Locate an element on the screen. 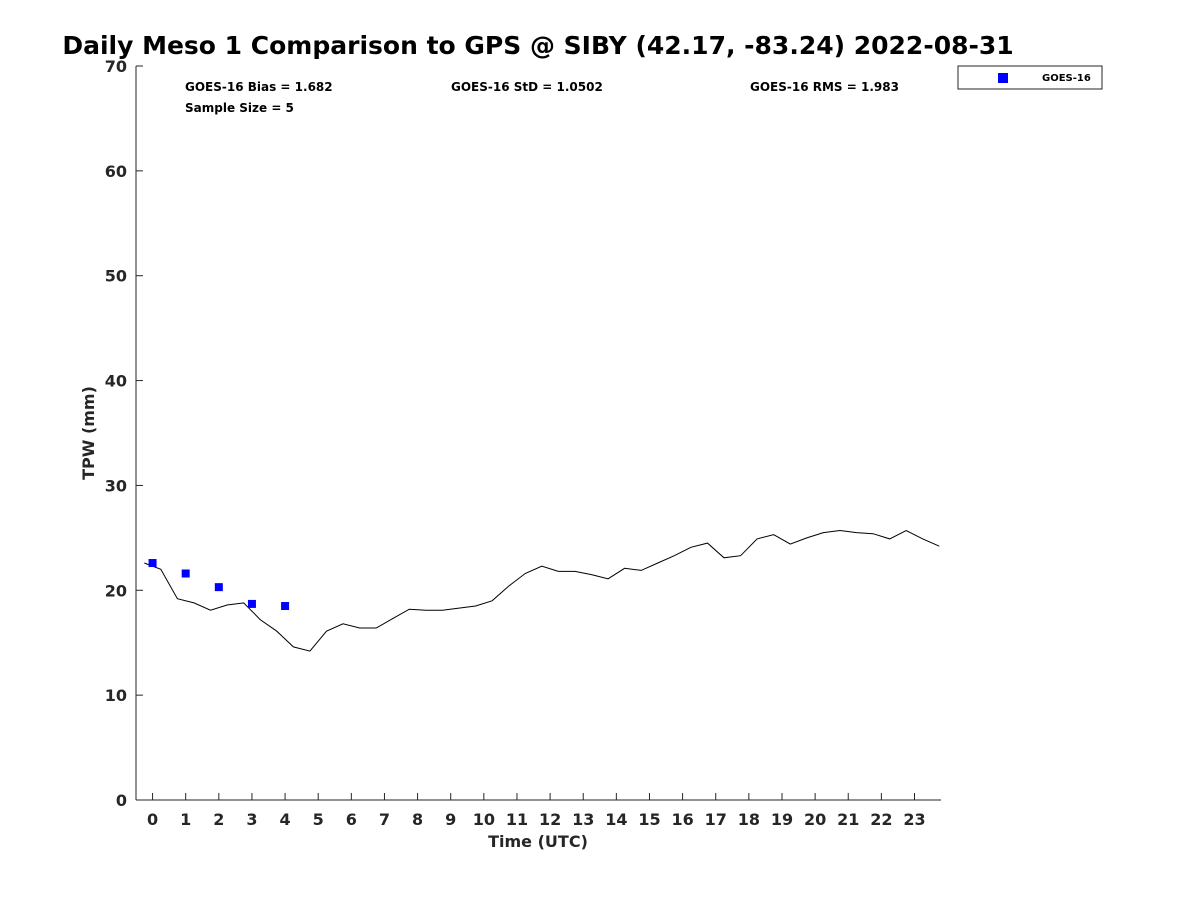 Image resolution: width=1200 pixels, height=900 pixels. x-tick-label: 10 is located at coordinates (484, 819).